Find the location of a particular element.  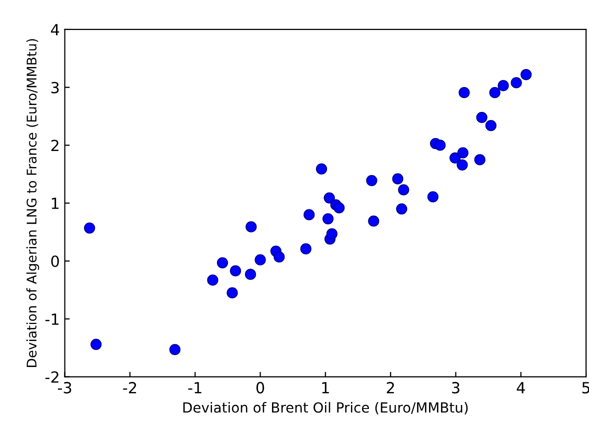

y-tick-label: -2 is located at coordinates (51, 377).